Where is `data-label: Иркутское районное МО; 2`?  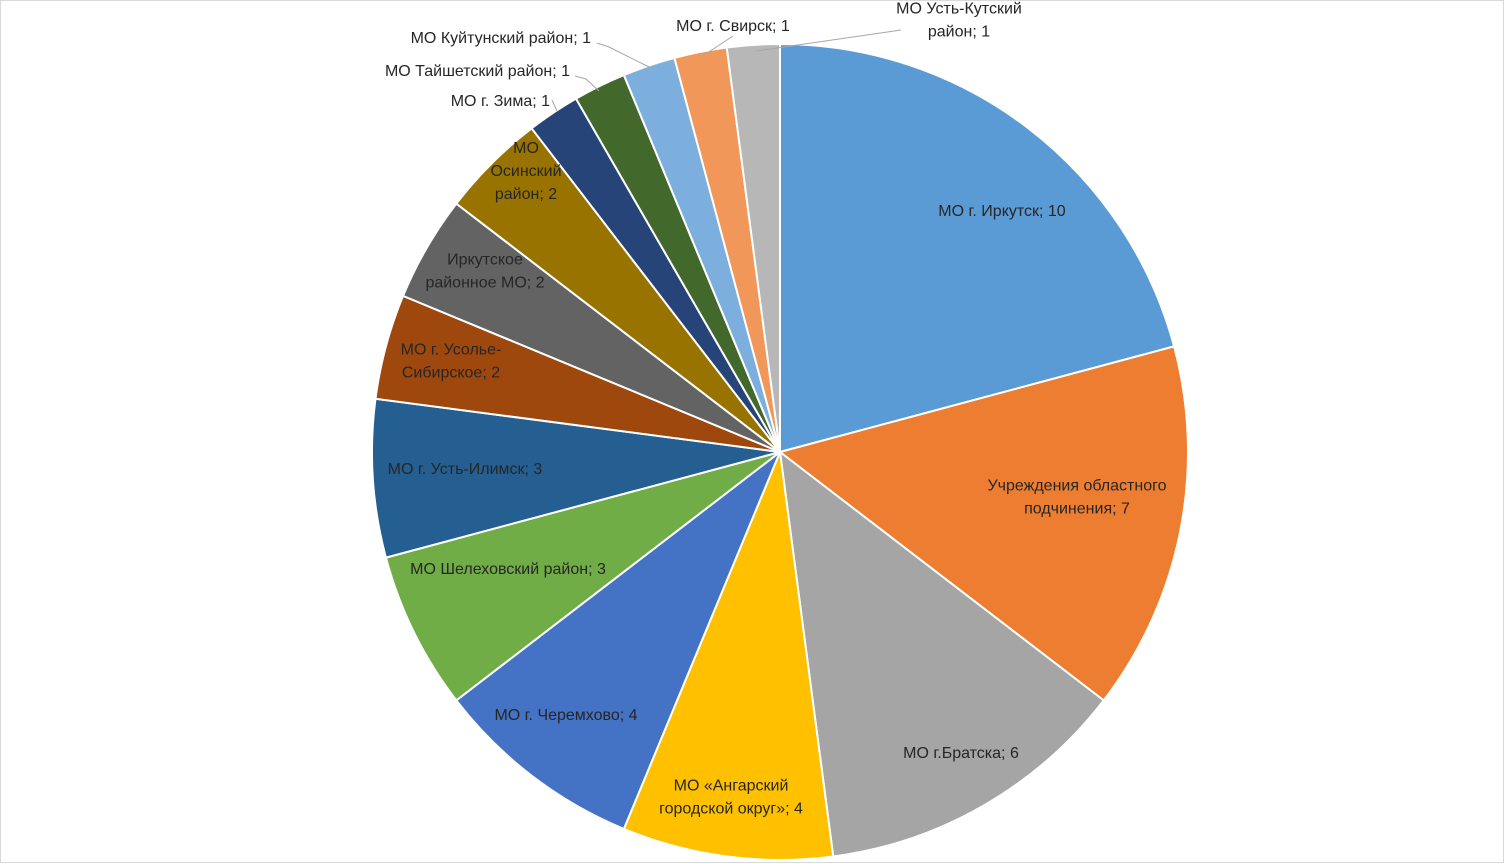
data-label: Иркутское районное МО; 2 is located at coordinates (484, 272).